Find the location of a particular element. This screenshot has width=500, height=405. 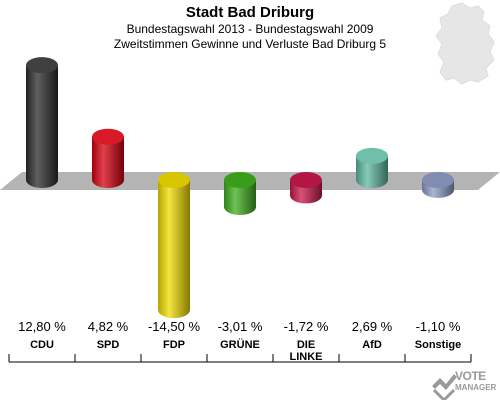

bar-sonstige is located at coordinates (438, 185).